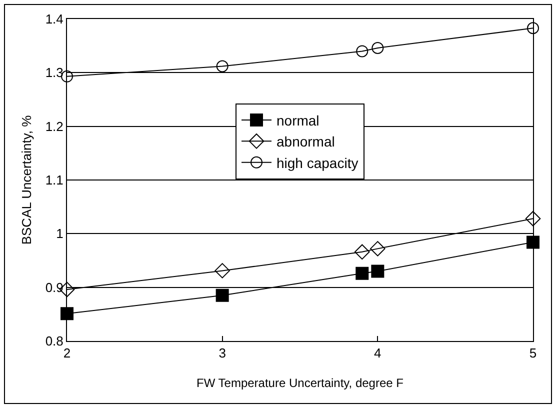 The width and height of the screenshot is (558, 410). Describe the element at coordinates (54, 19) in the screenshot. I see `y-tick-label: 1.4` at that location.